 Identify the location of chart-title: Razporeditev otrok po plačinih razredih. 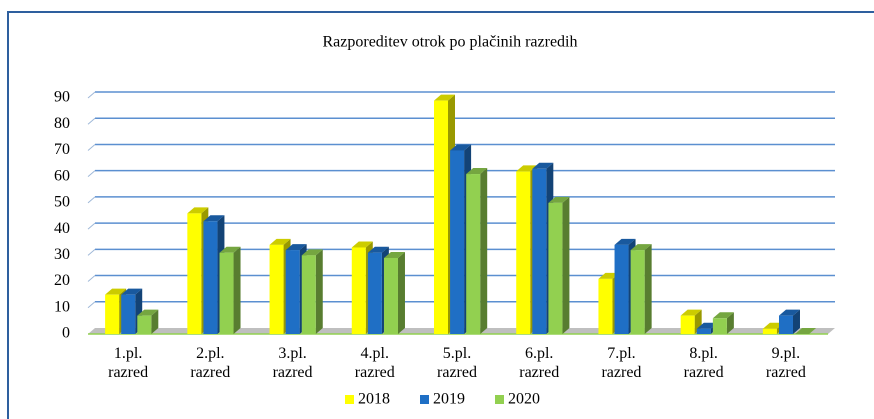
(449, 42).